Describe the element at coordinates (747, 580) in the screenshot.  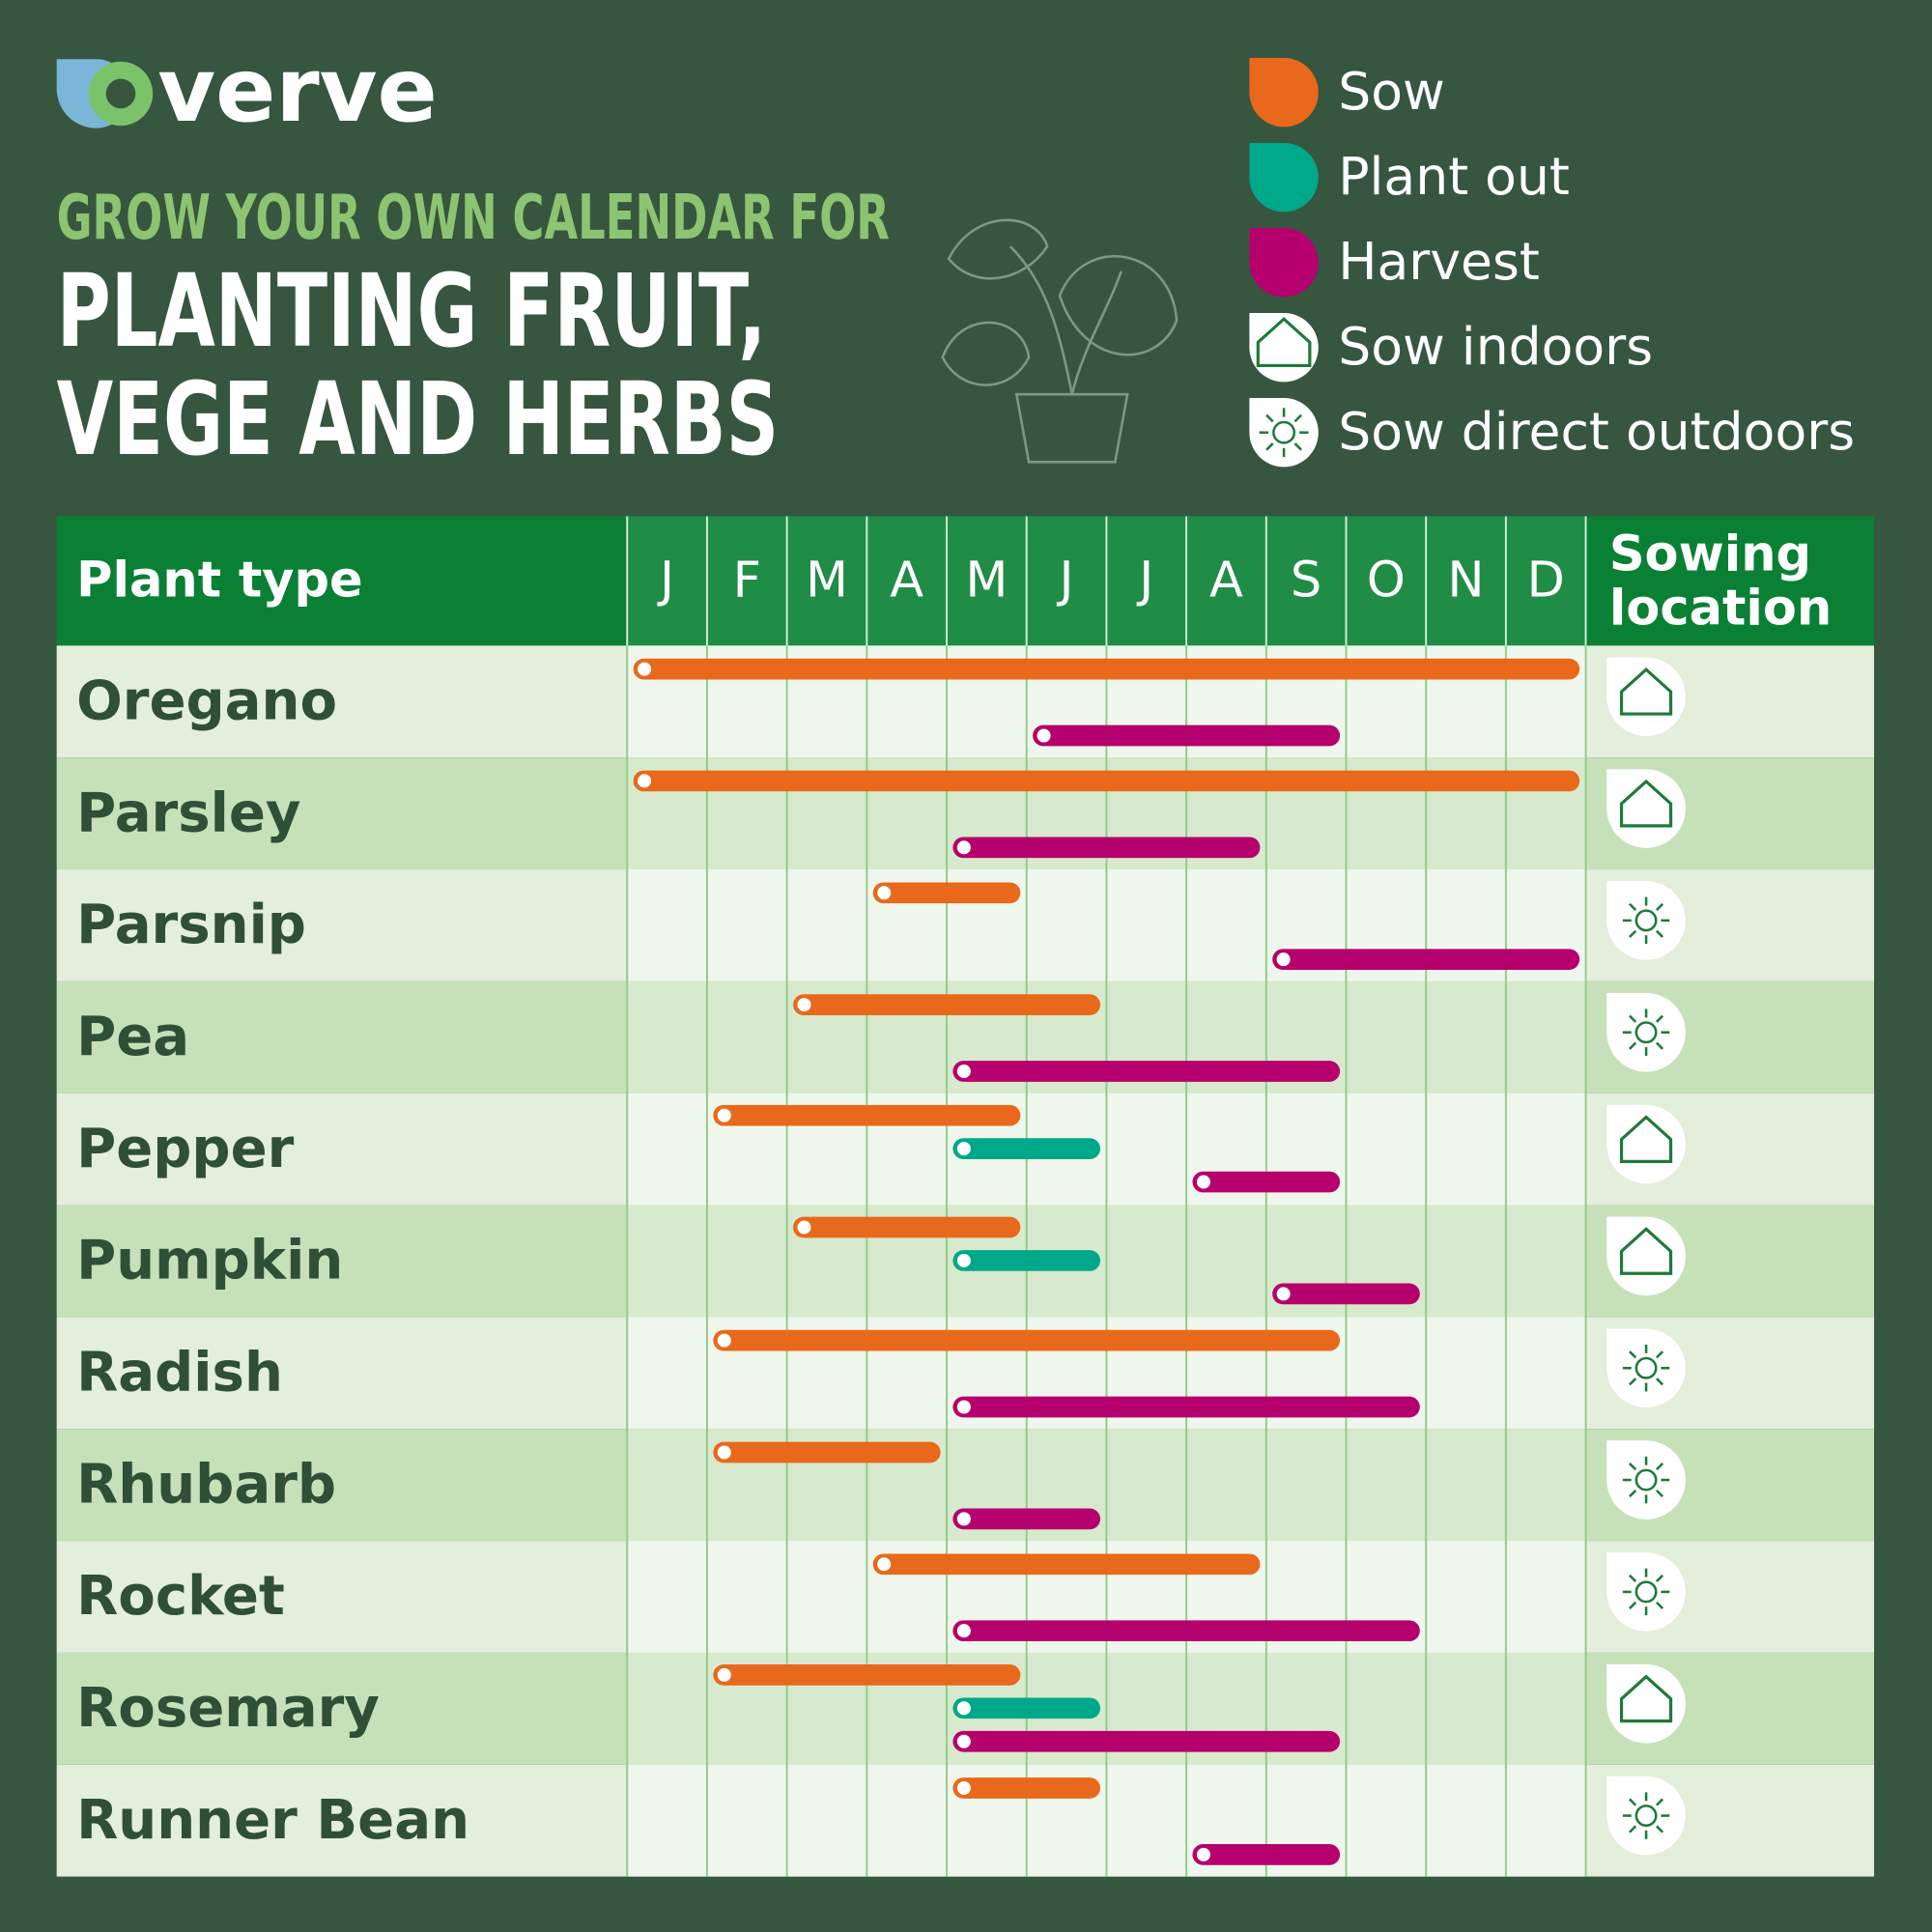
I see `month-label: F` at that location.